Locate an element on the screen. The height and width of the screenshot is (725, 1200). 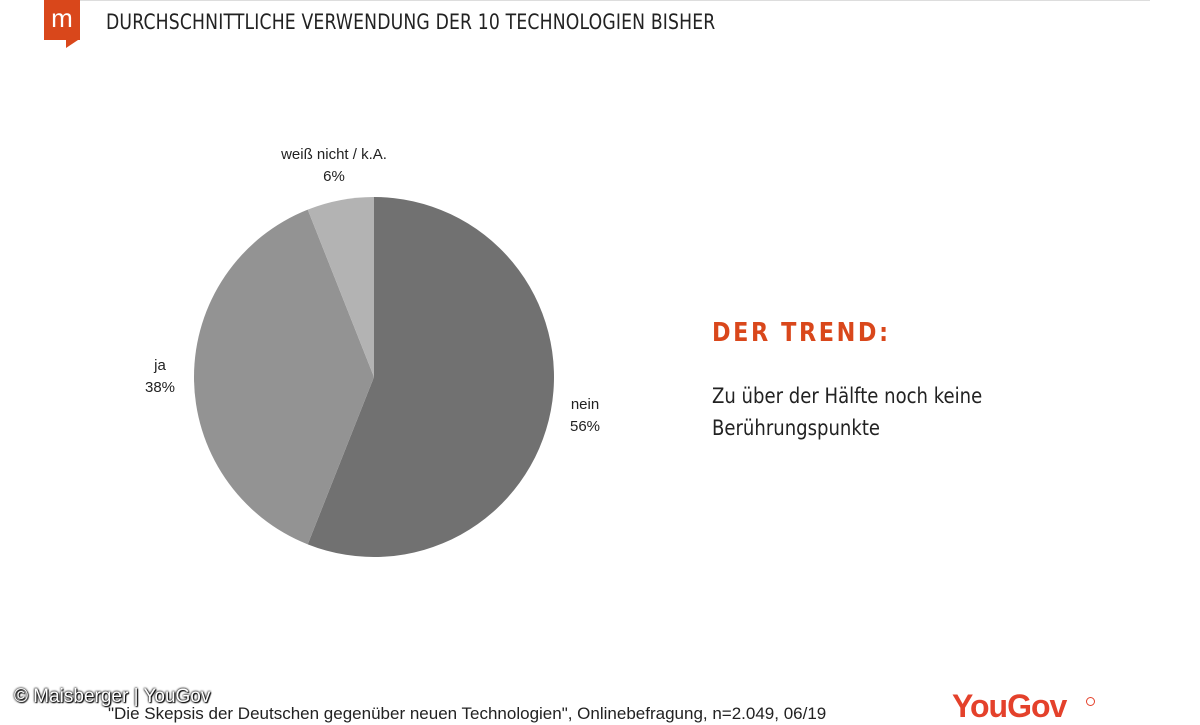
pie-label-value: 6% is located at coordinates (334, 176).